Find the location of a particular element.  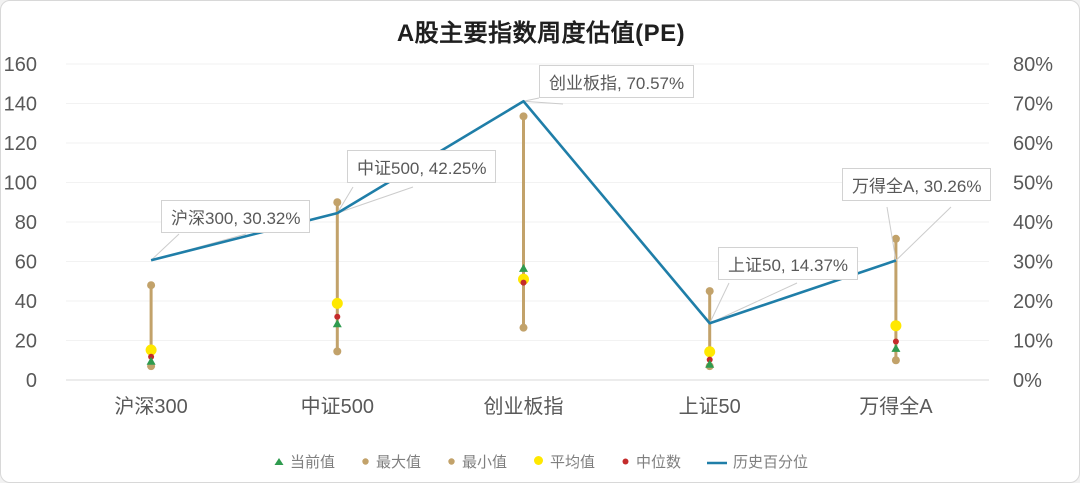

category-label: 上证50 is located at coordinates (710, 406).